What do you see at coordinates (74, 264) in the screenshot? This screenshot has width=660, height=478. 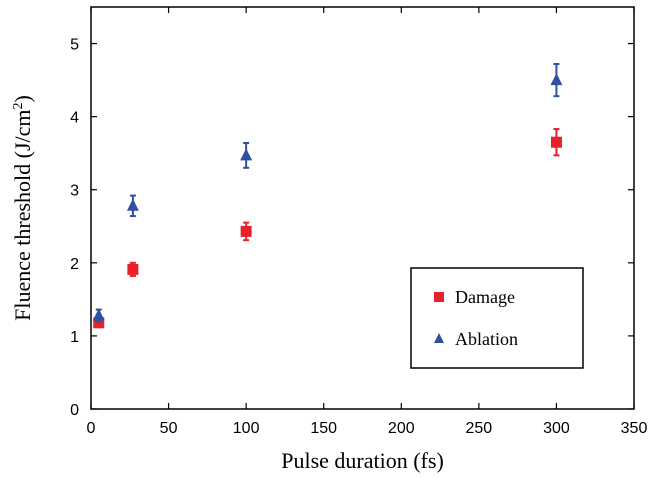 I see `y-tick-label: 2` at bounding box center [74, 264].